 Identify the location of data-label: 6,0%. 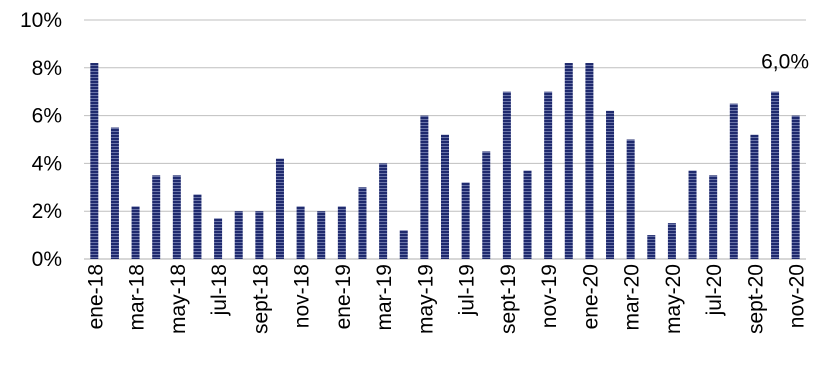
(785, 62).